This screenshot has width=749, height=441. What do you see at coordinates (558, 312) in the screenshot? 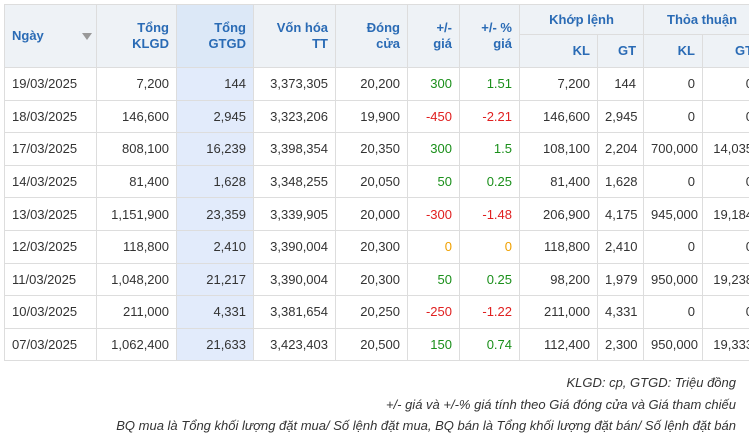
I see `cell-matched-volume: 211,000` at bounding box center [558, 312].